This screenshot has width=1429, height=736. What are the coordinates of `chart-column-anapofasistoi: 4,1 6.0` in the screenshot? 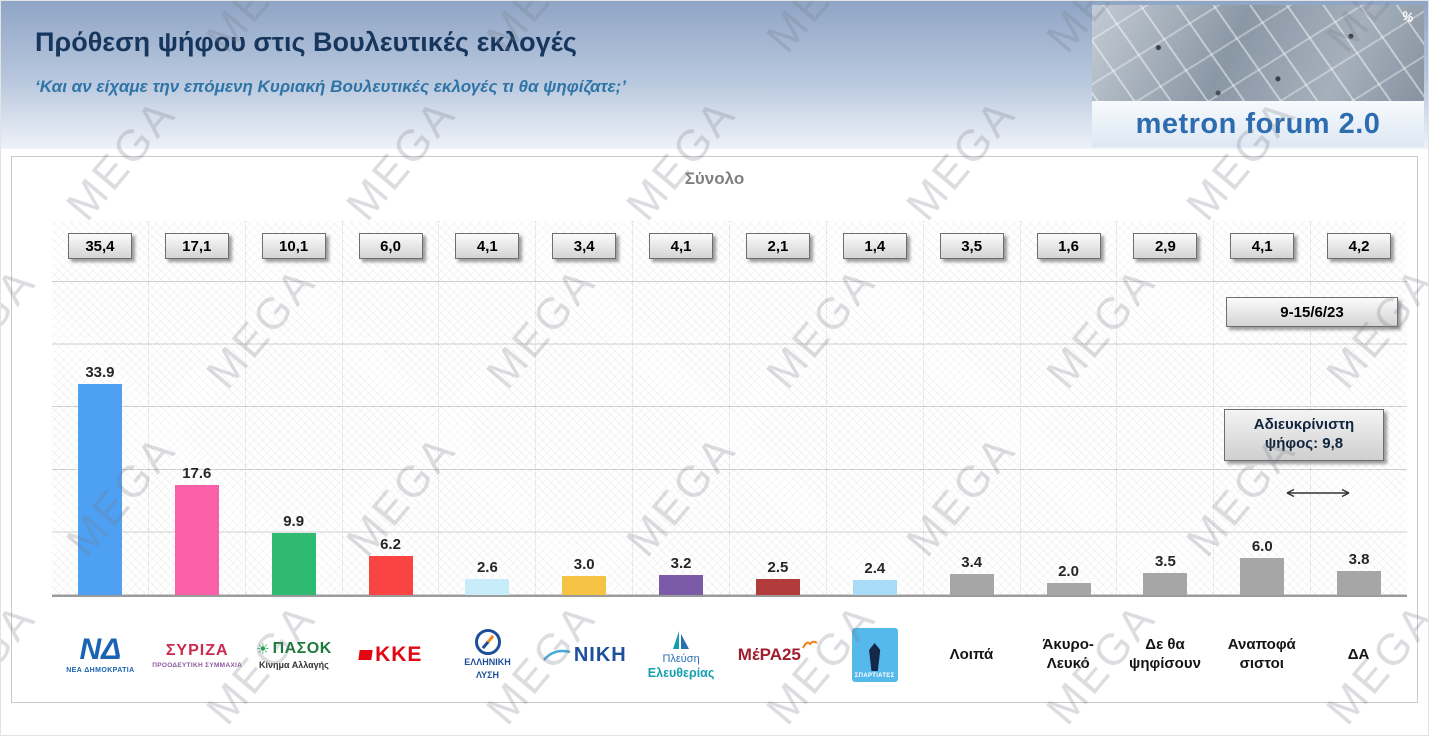 It's located at (1263, 408).